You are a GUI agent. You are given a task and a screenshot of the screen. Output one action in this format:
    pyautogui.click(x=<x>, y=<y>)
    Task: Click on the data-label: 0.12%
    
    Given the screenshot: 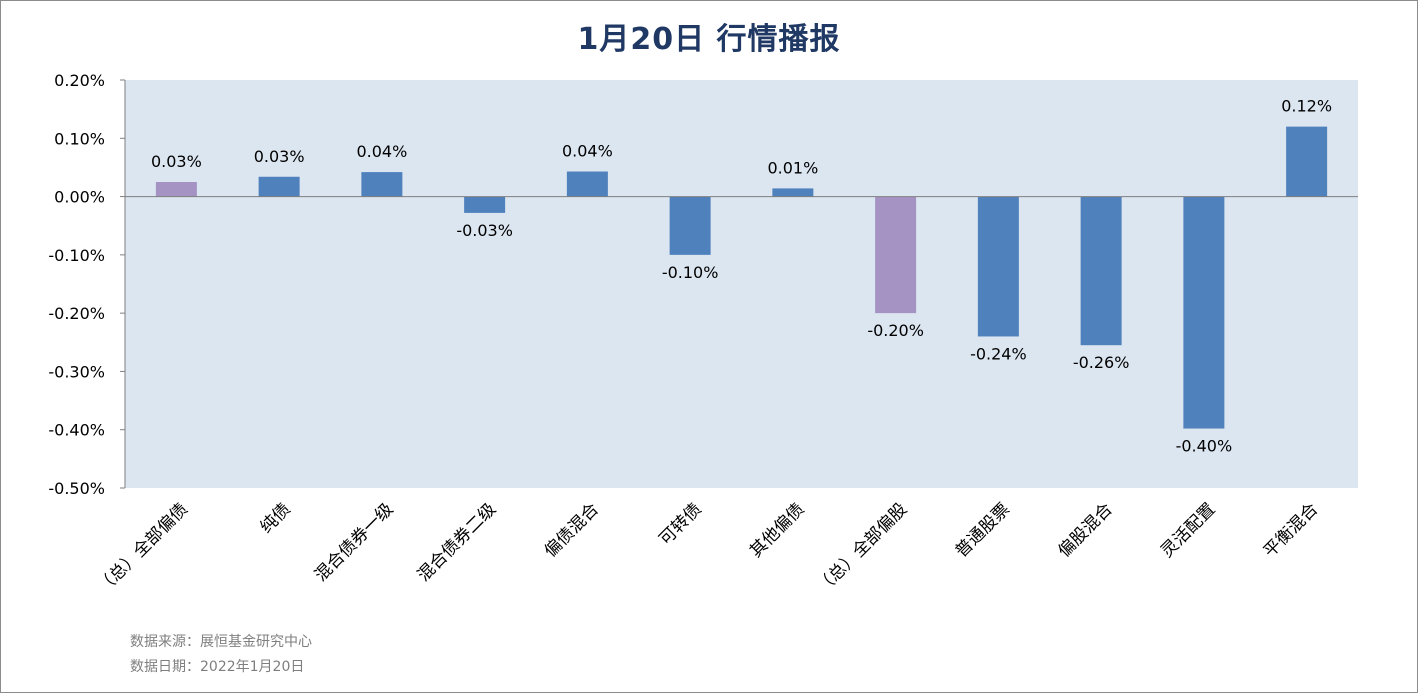 What is the action you would take?
    pyautogui.click(x=1306, y=106)
    